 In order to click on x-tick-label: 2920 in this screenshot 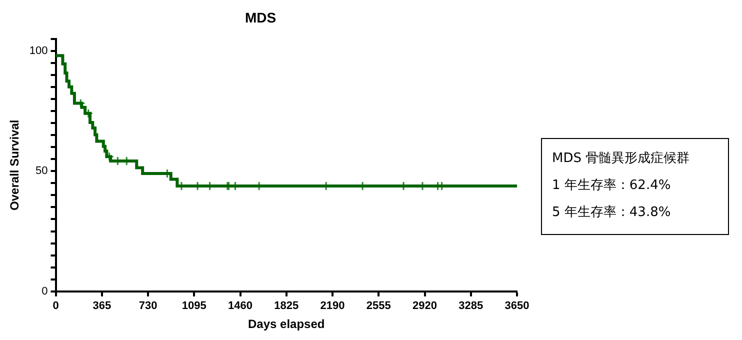, I will do `click(424, 306)`.